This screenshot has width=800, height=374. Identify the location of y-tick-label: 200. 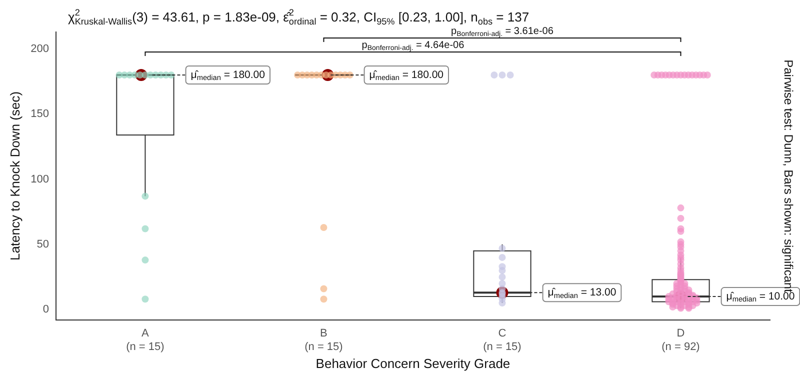
(39, 48).